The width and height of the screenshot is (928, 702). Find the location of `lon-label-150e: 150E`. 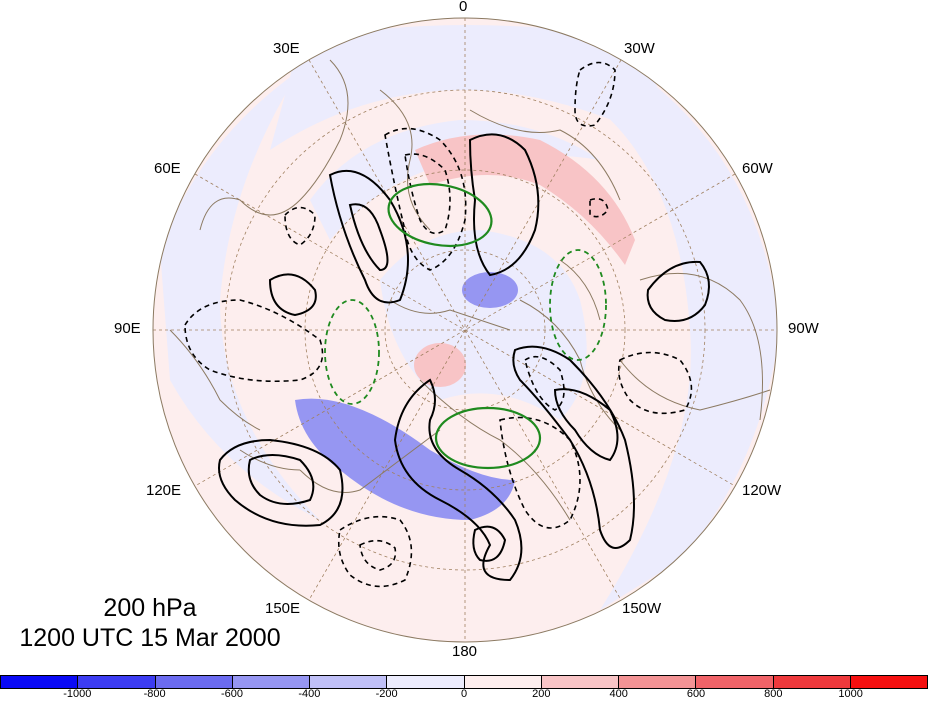

lon-label-150e: 150E is located at coordinates (283, 608).